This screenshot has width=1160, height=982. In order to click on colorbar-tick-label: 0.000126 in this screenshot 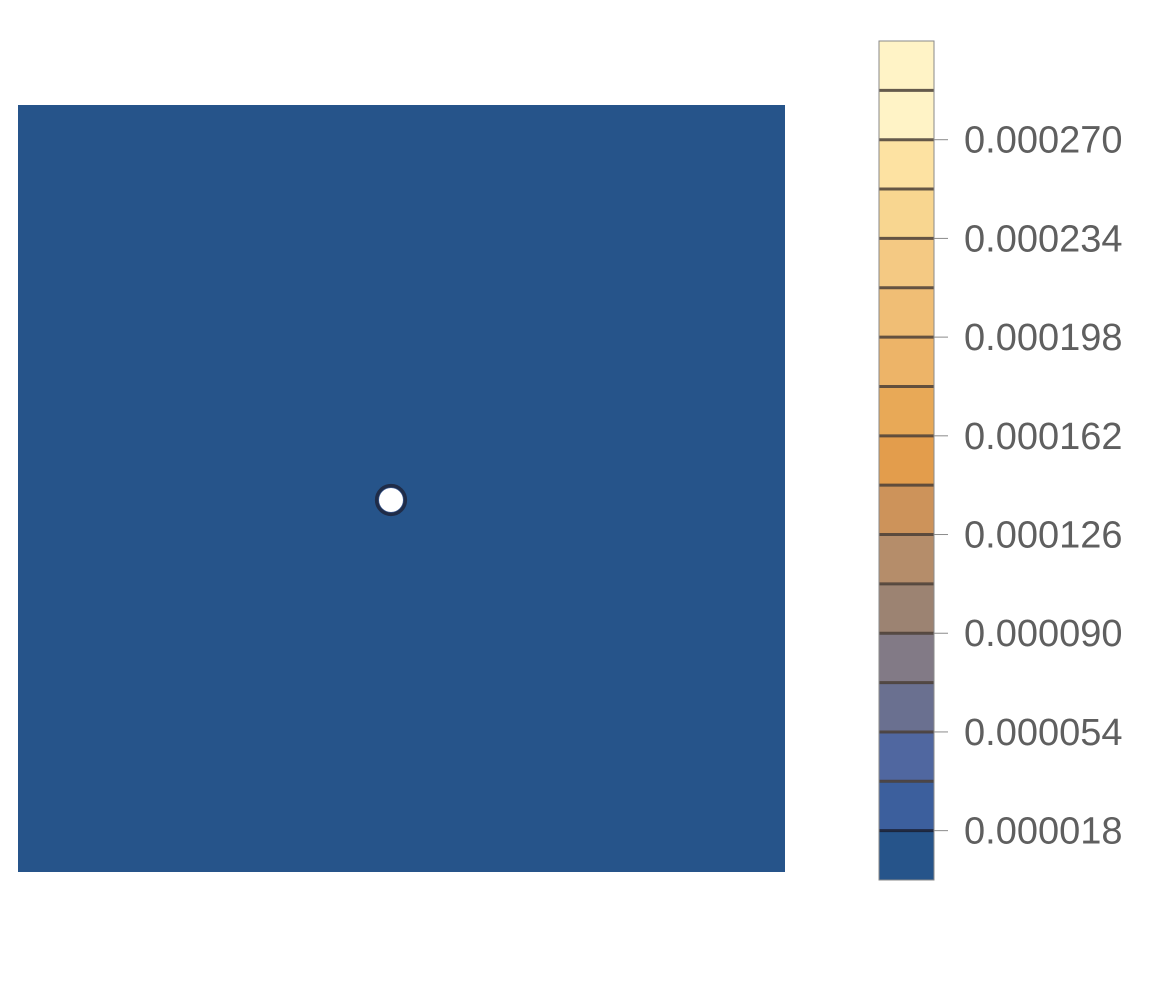, I will do `click(1043, 536)`.